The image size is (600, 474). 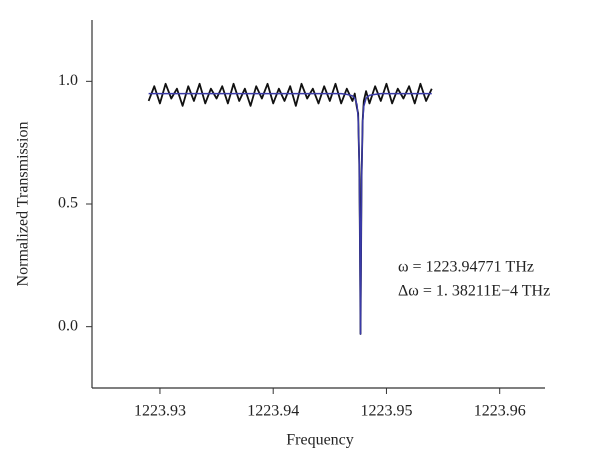 I want to click on y-tick-label: 0.5, so click(x=68, y=203).